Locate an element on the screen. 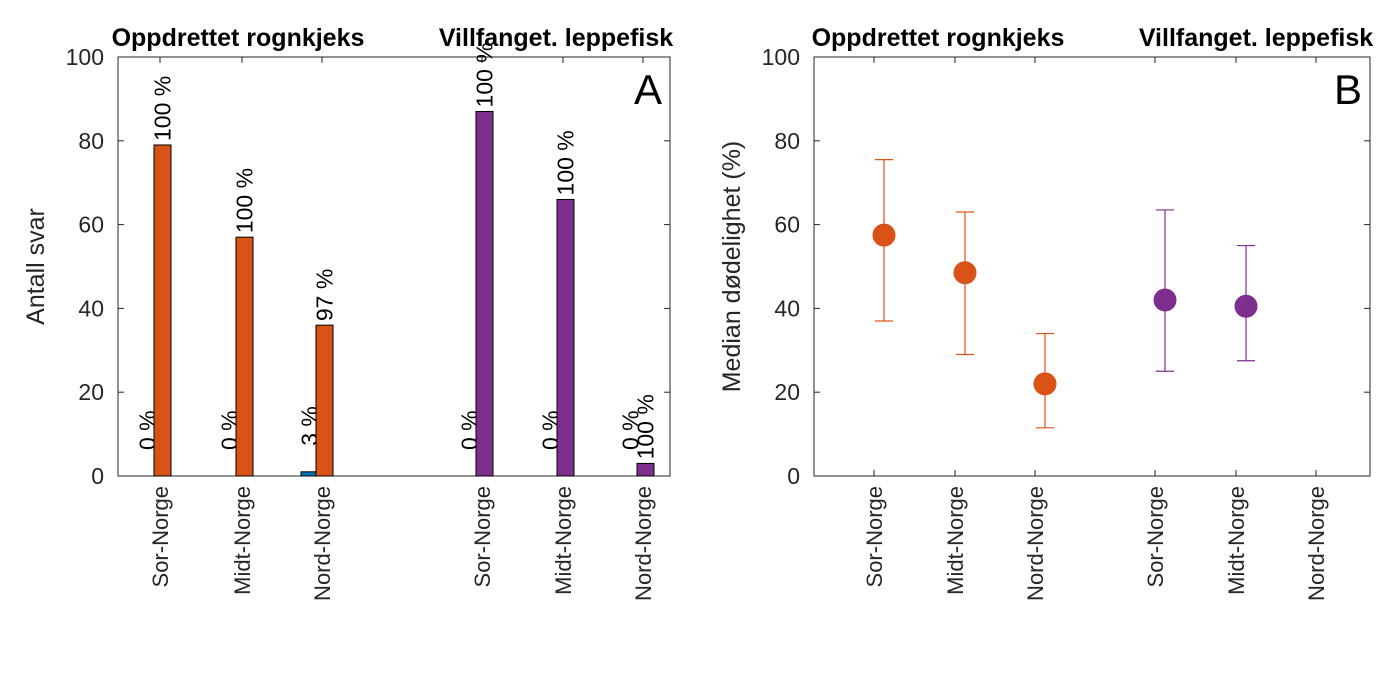 The width and height of the screenshot is (1400, 700). bar-label-main: 97 % is located at coordinates (325, 295).